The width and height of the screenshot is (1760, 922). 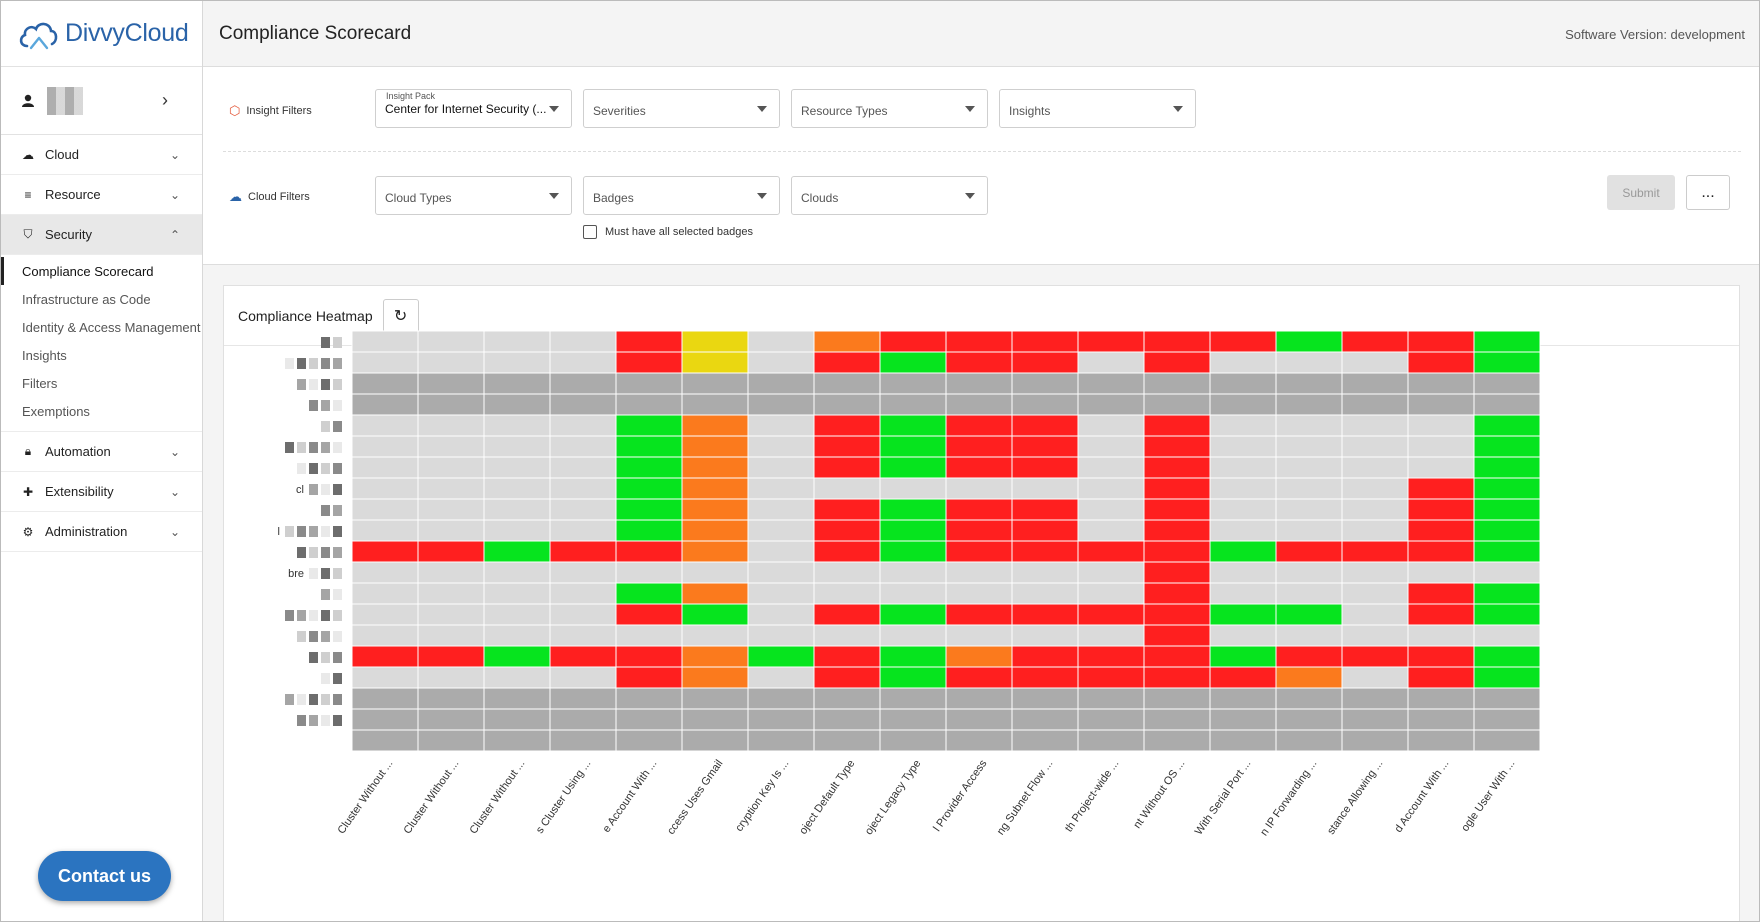 I want to click on badges-select: Badges, so click(x=681, y=195).